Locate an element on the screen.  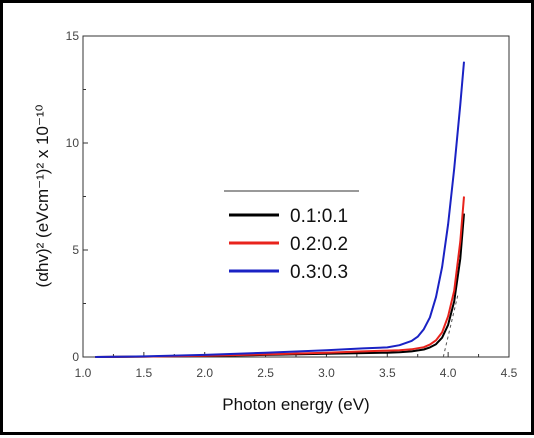
x-tick-label: 3.5 is located at coordinates (387, 373).